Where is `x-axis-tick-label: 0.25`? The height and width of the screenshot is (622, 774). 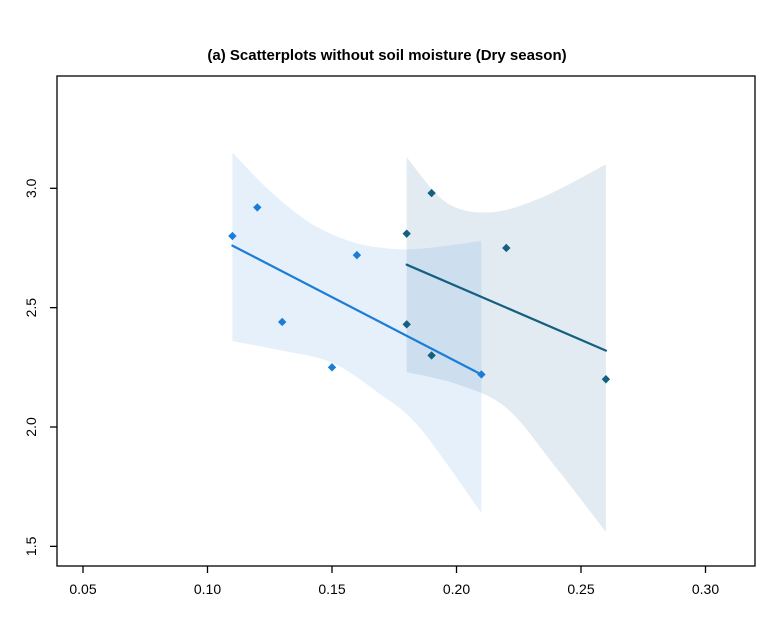 x-axis-tick-label: 0.25 is located at coordinates (580, 589).